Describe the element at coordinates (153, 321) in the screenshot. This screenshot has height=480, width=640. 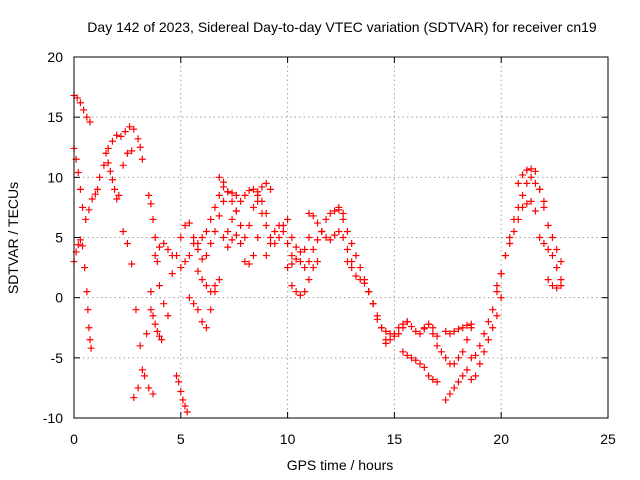
I see `series-arc-g` at that location.